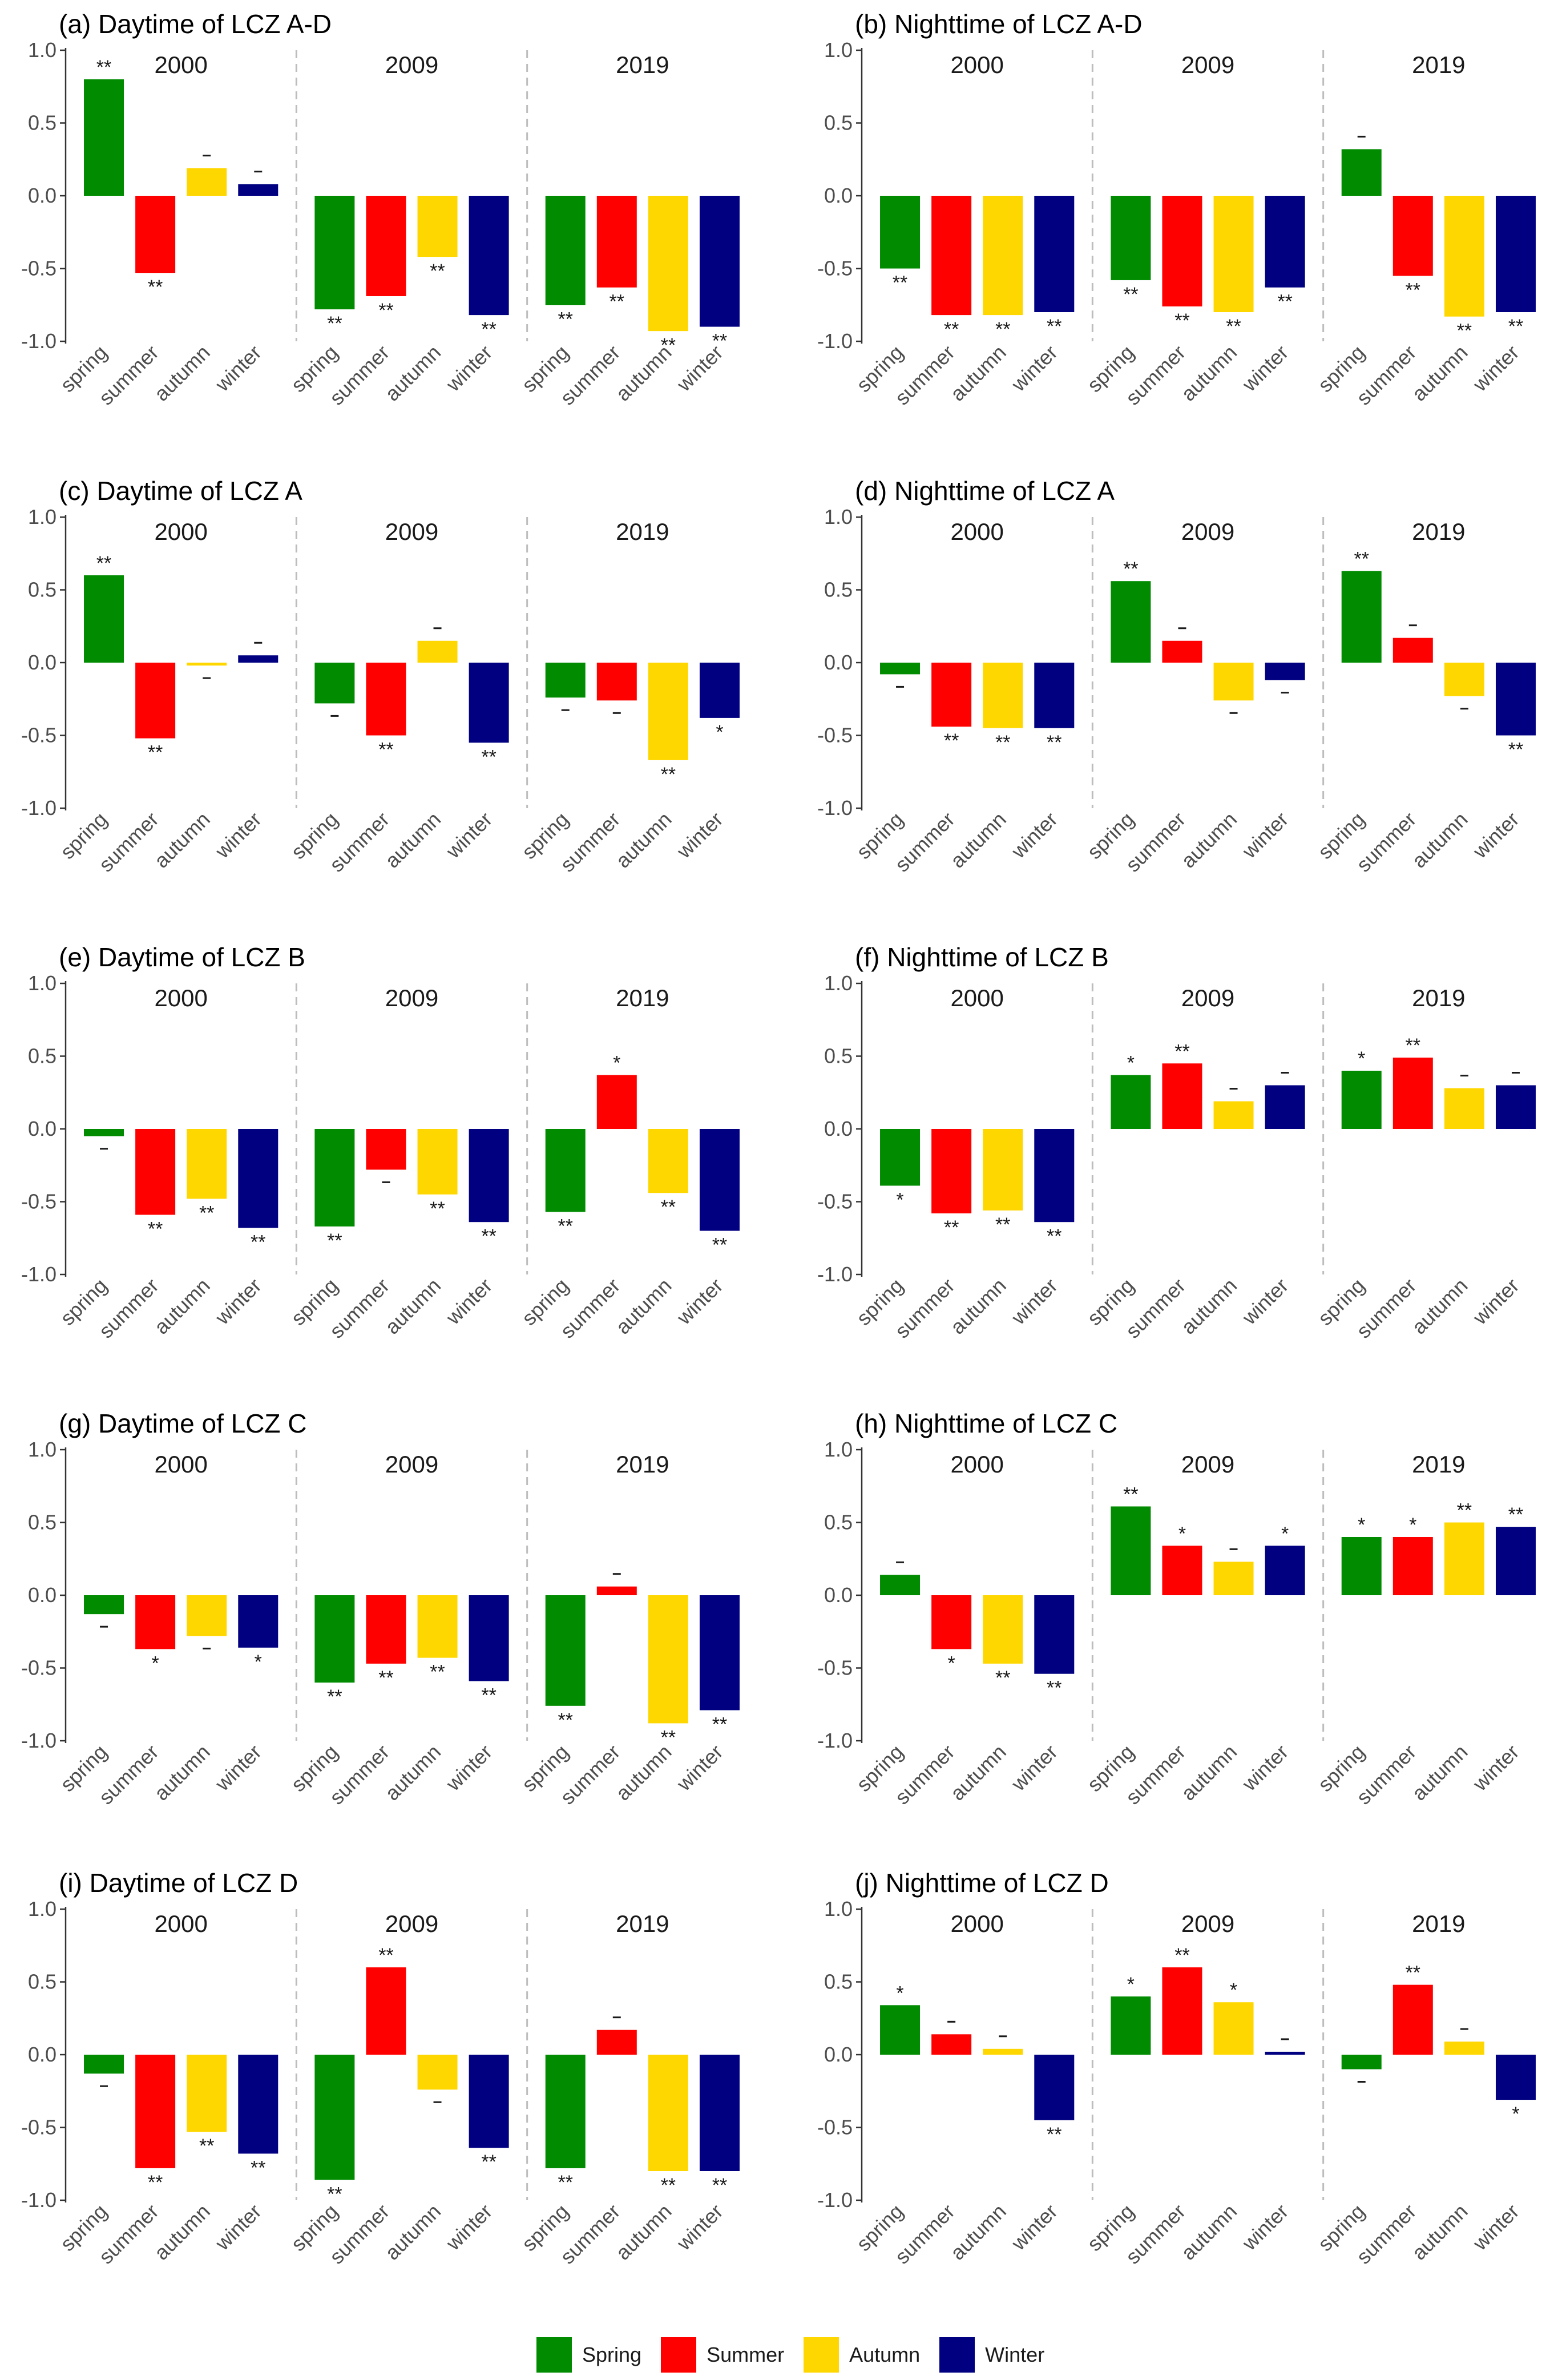  Describe the element at coordinates (183, 1423) in the screenshot. I see `panel-title: (g) Daytime of LCZ C` at that location.